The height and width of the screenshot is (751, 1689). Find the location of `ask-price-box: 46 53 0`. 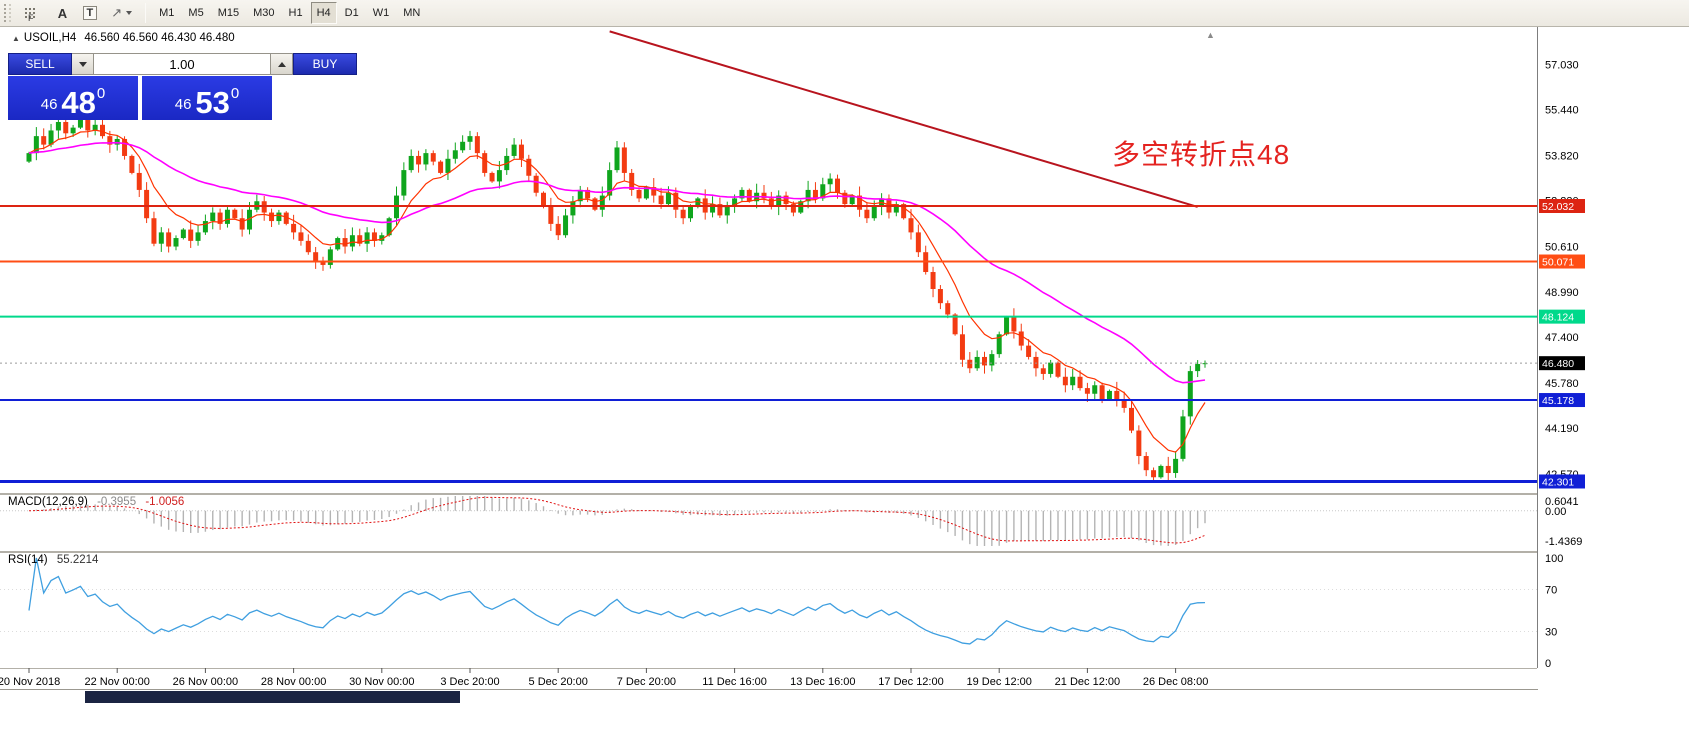

ask-price-box: 46 53 0 is located at coordinates (207, 98).